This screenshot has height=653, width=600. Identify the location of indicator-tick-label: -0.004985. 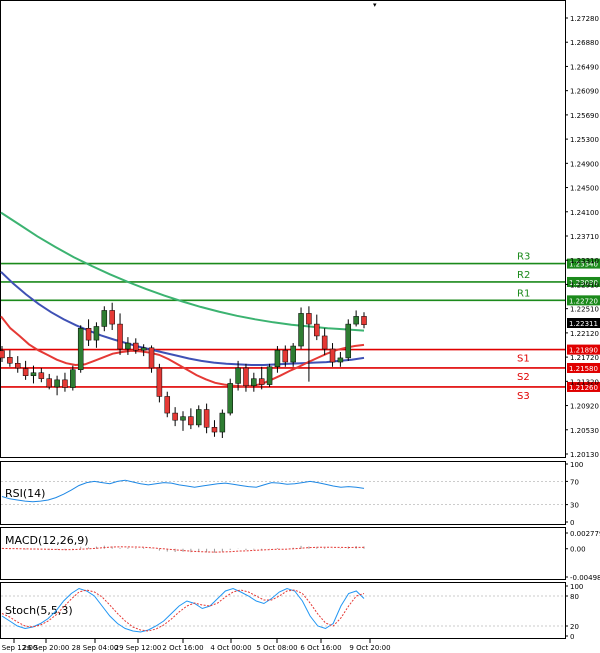
(585, 578).